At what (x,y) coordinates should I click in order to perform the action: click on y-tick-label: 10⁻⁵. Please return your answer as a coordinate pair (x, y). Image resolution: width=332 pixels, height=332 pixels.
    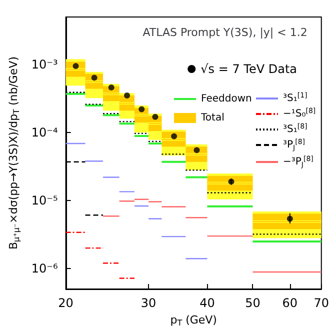
    Looking at the image, I should click on (44, 201).